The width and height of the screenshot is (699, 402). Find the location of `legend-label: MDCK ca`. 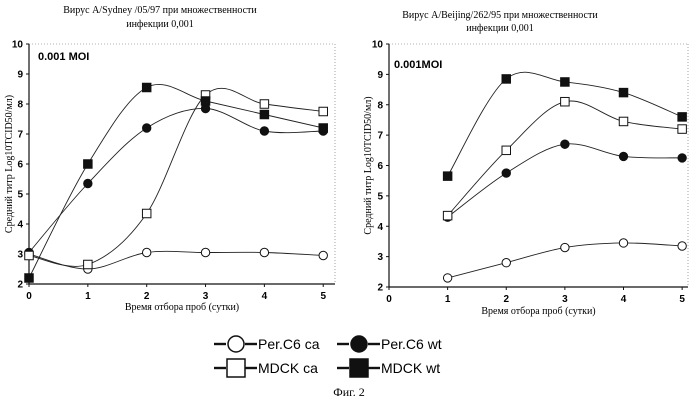

legend-label: MDCK ca is located at coordinates (288, 368).